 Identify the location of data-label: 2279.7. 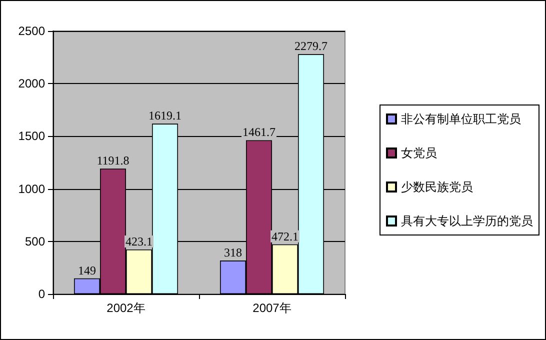
(311, 46).